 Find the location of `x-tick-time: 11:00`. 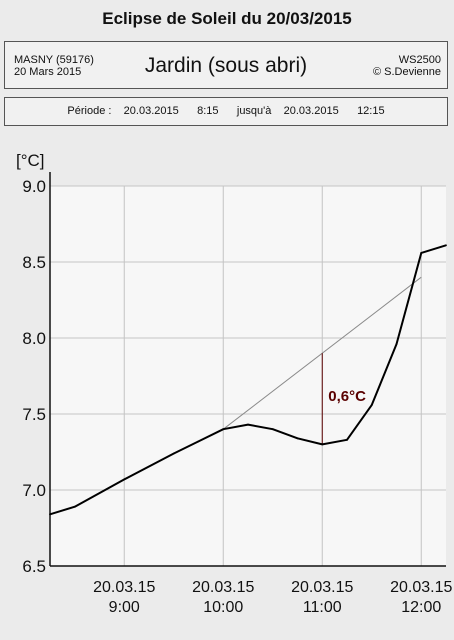

x-tick-time: 11:00 is located at coordinates (322, 607).